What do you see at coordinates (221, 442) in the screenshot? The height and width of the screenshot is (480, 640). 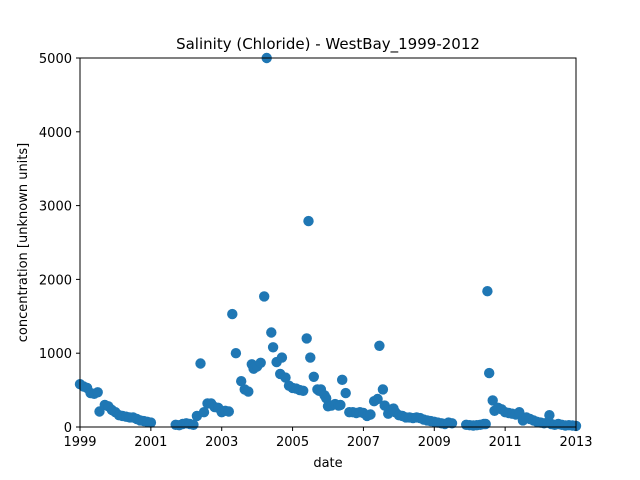 I see `x-tick-label: 2003` at bounding box center [221, 442].